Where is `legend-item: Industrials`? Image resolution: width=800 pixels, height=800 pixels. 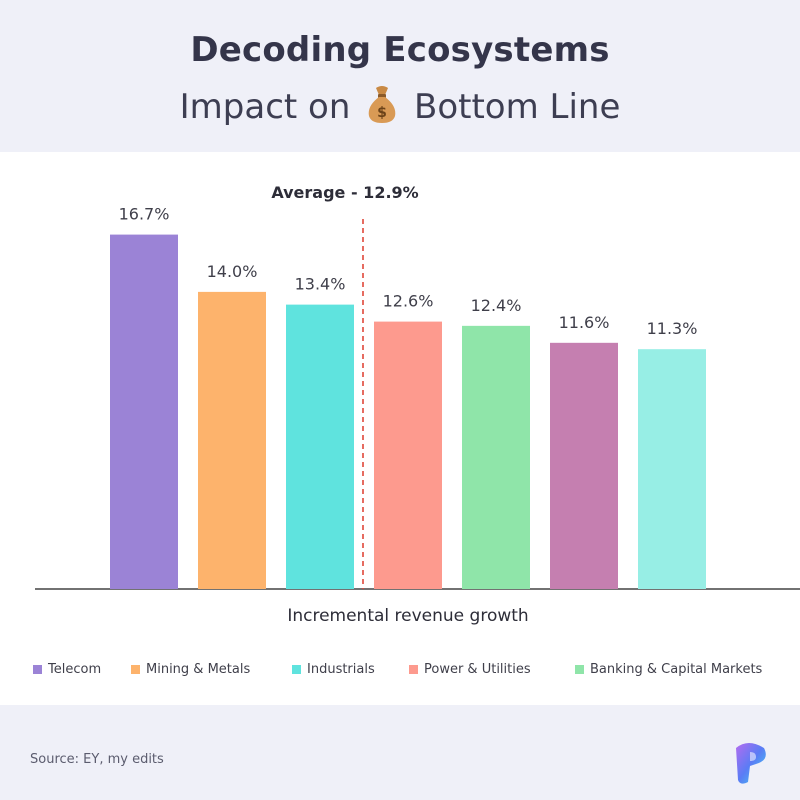 legend-item: Industrials is located at coordinates (333, 669).